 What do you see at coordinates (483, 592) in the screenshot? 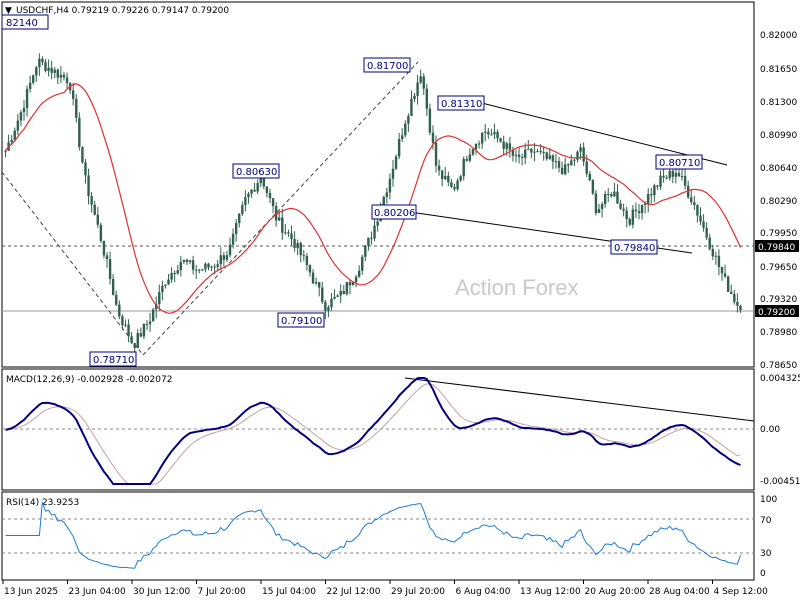
I see `x-tick-label: 6 Aug 04:00` at bounding box center [483, 592].